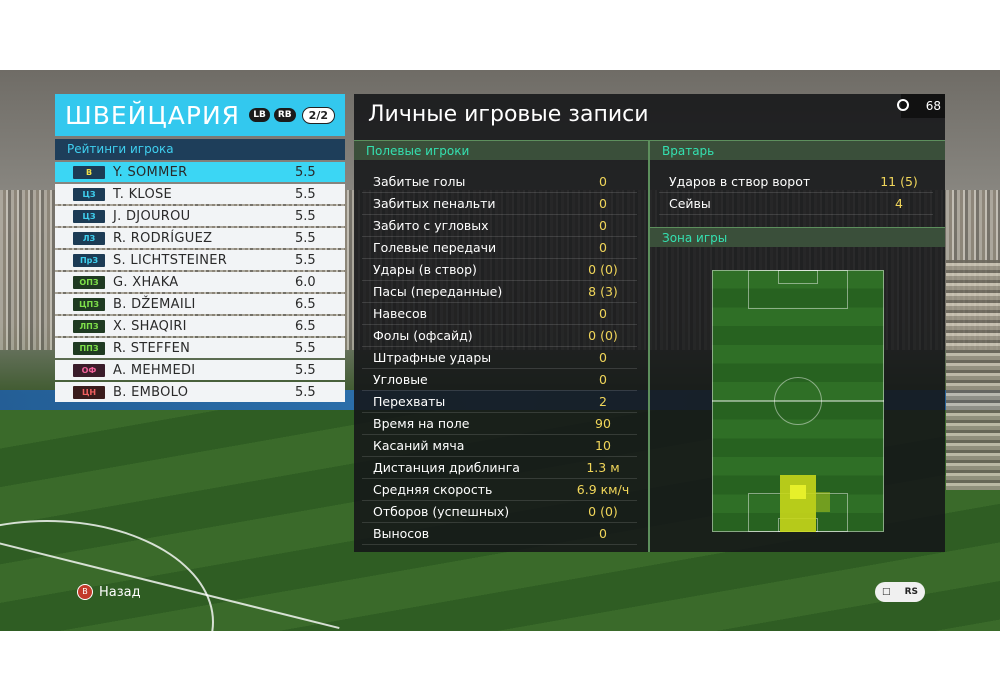 The height and width of the screenshot is (700, 1000). I want to click on stat-label: Перехваты, so click(409, 401).